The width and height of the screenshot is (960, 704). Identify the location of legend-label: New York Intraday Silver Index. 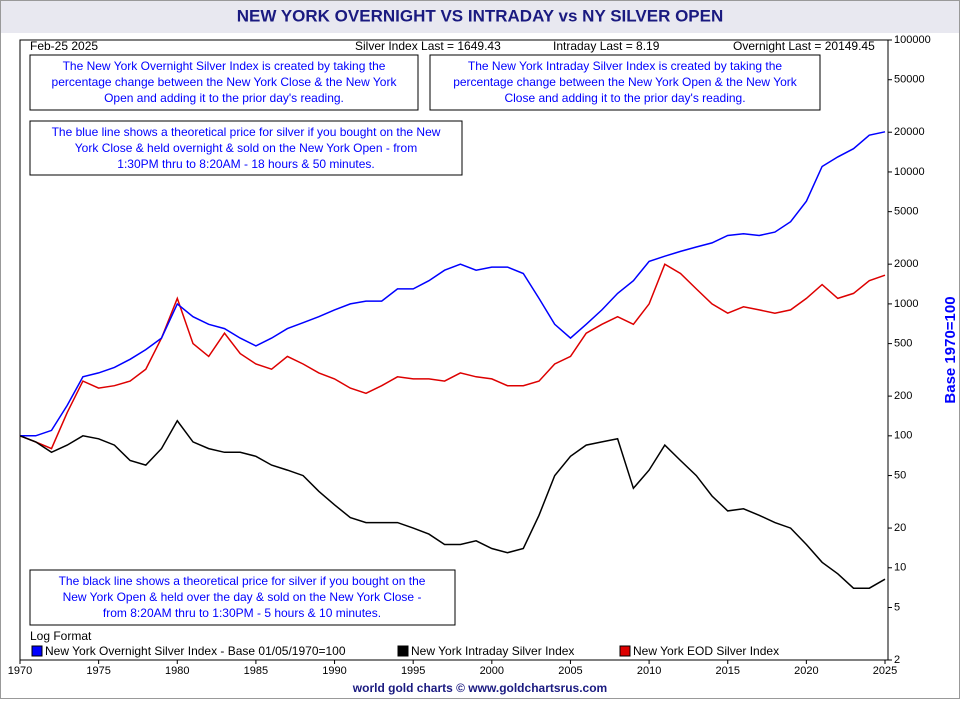
(492, 651).